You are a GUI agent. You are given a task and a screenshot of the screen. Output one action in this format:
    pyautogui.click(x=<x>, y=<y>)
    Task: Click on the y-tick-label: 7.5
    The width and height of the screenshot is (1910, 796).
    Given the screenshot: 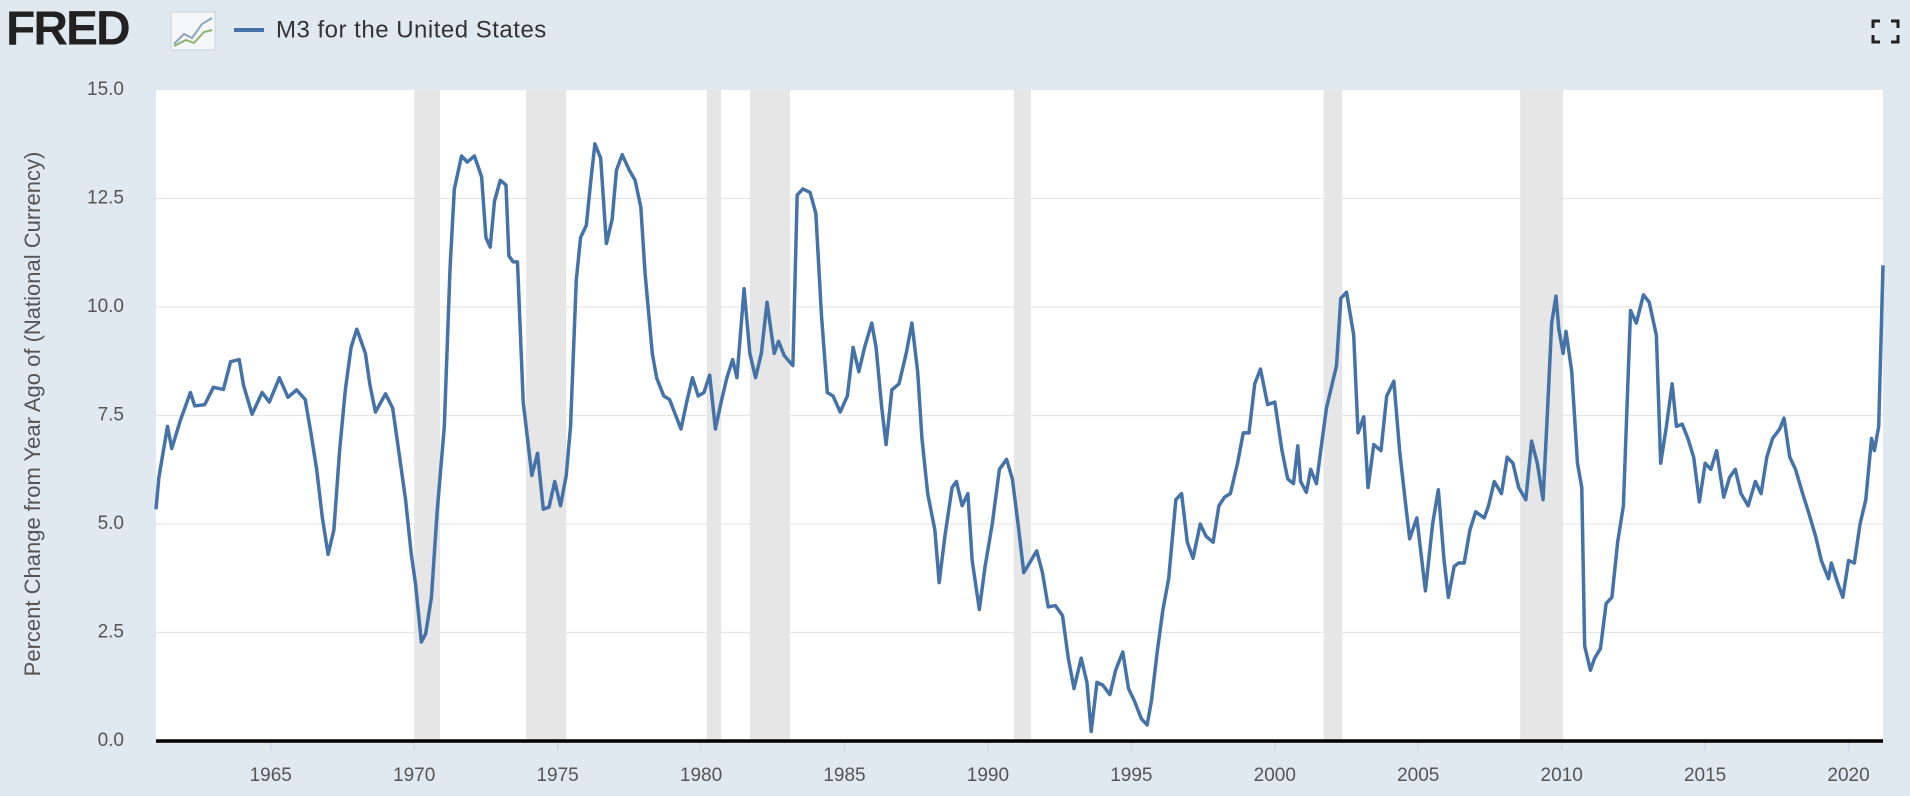 What is the action you would take?
    pyautogui.click(x=111, y=415)
    